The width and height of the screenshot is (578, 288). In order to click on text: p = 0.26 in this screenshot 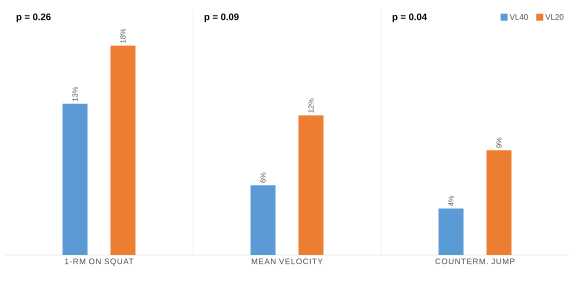, I will do `click(33, 18)`.